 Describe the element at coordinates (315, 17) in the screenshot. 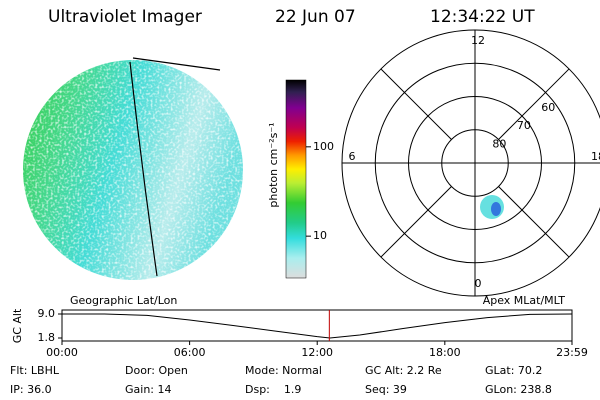

I see `date: 22 Jun 07` at that location.